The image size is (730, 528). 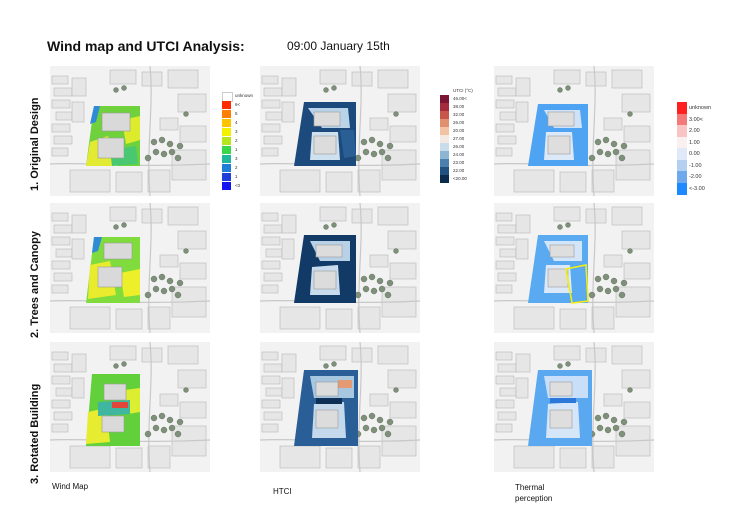 I want to click on legend-label: 6<, so click(x=238, y=104).